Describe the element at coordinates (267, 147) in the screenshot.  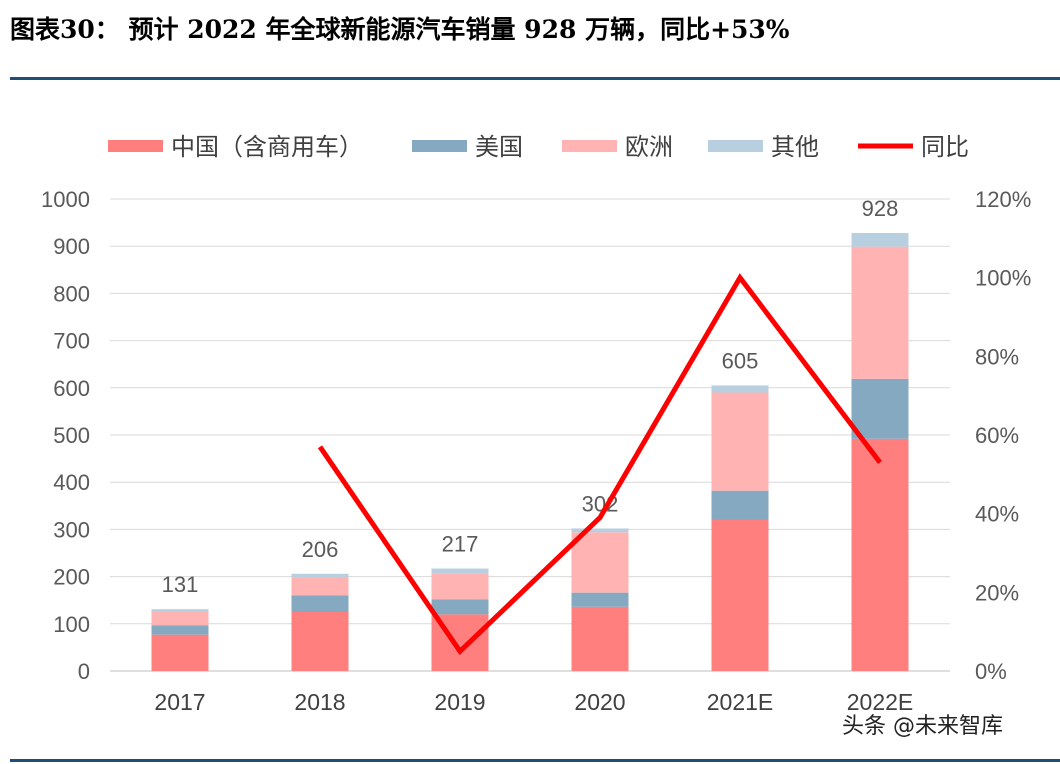
I see `legend-label: 中国（含商用车）` at that location.